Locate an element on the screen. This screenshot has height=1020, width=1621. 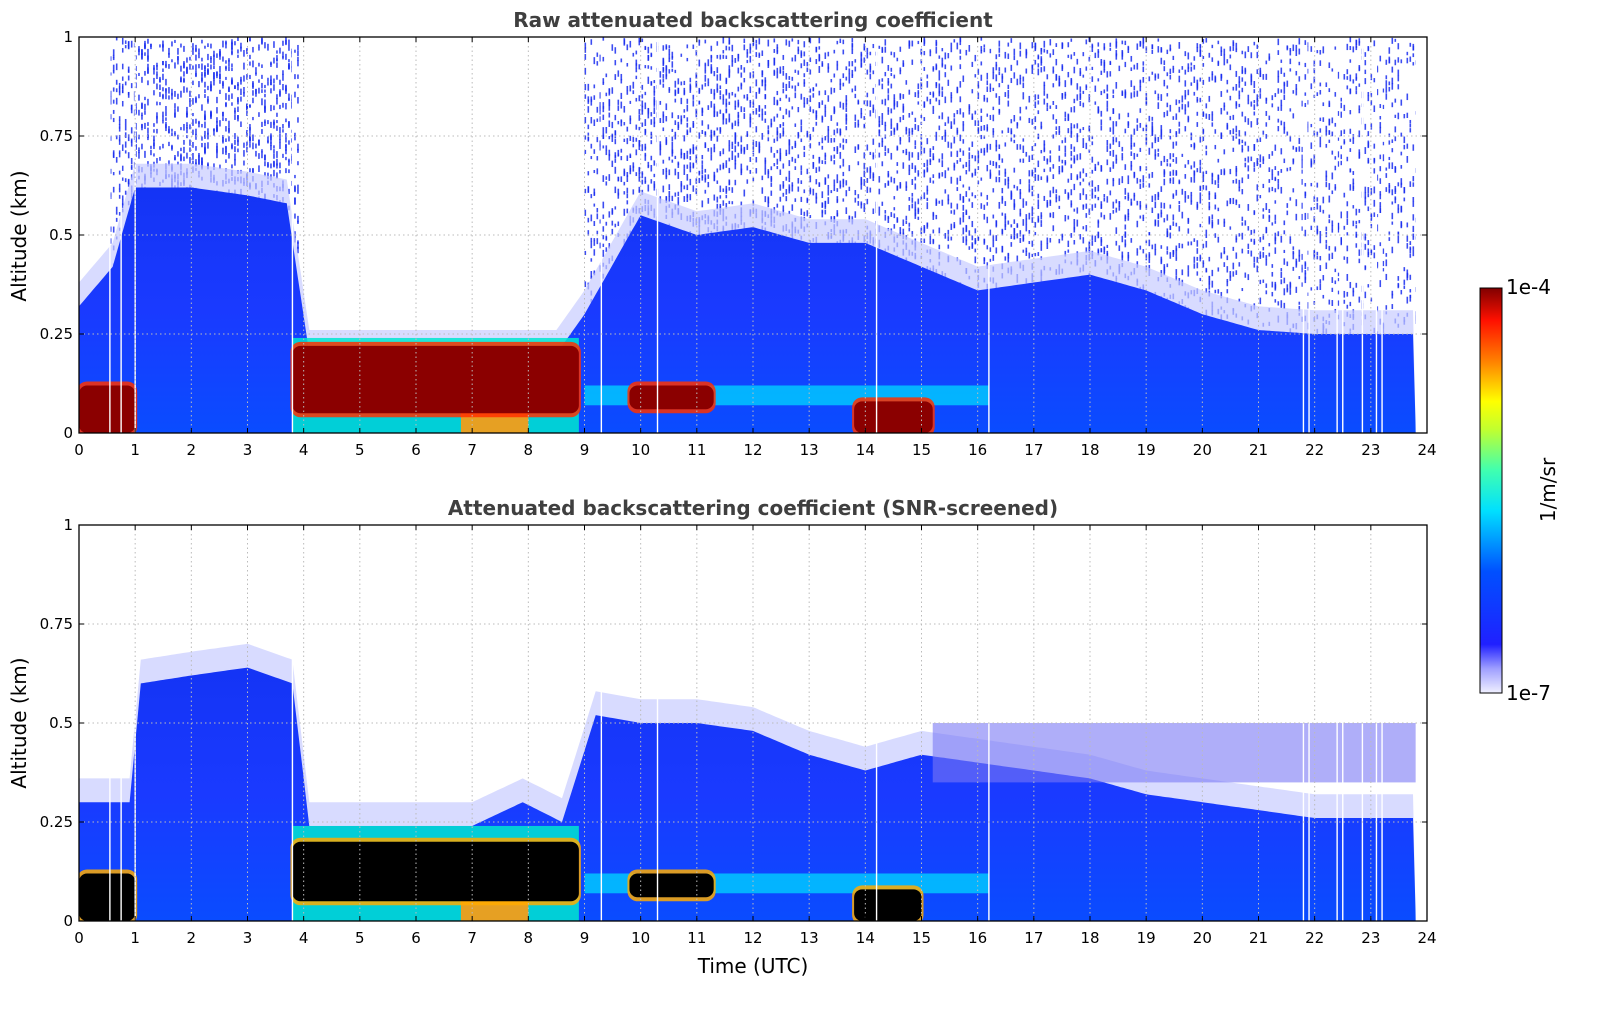
chart-screened-ylabel: Altitude (km) is located at coordinates (19, 722).